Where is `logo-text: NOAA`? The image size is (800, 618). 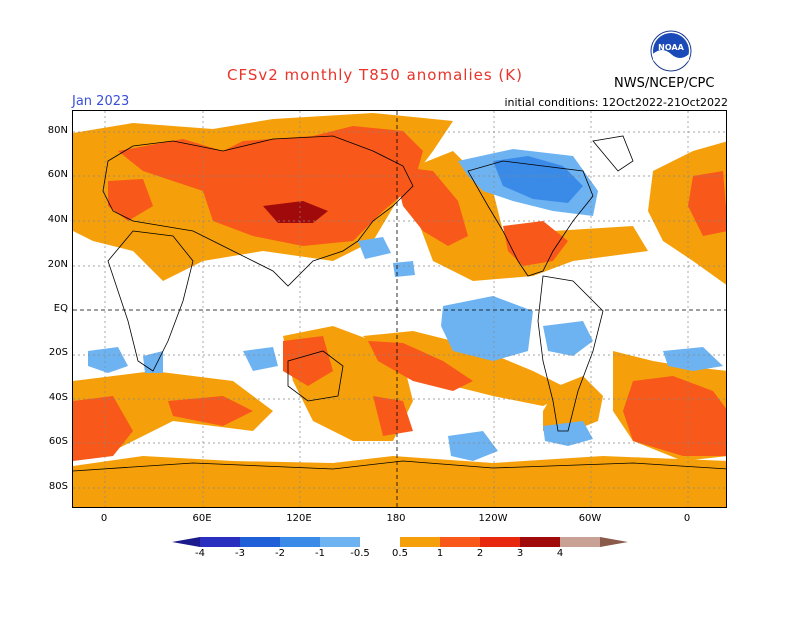 logo-text: NOAA is located at coordinates (671, 47).